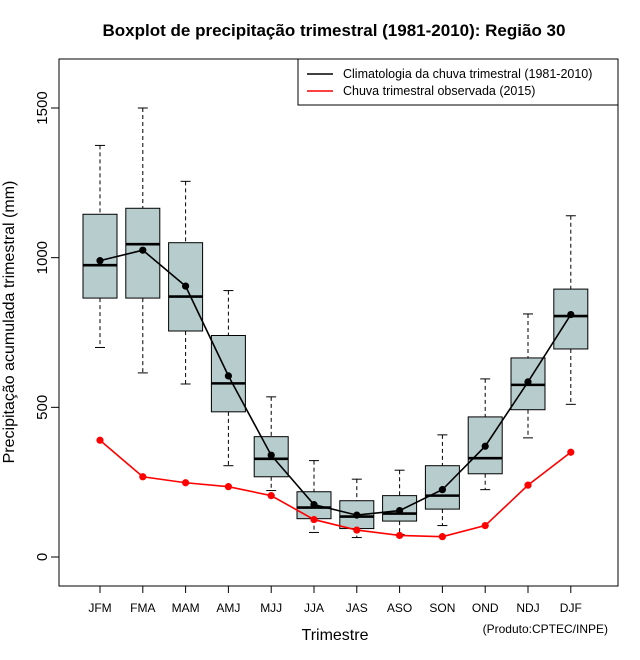 The width and height of the screenshot is (640, 660). Describe the element at coordinates (186, 608) in the screenshot. I see `x-tick-label: MAM` at that location.